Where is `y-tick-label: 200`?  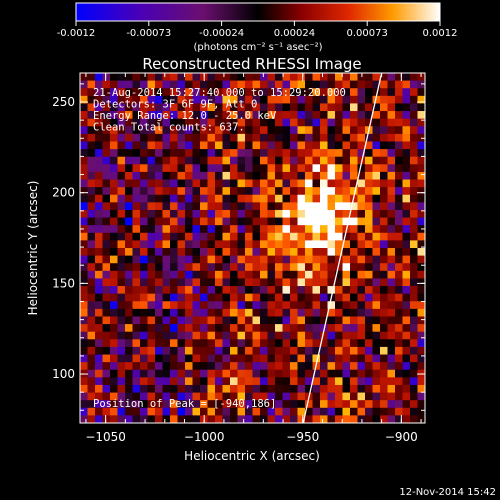
y-tick-label: 200 is located at coordinates (63, 193).